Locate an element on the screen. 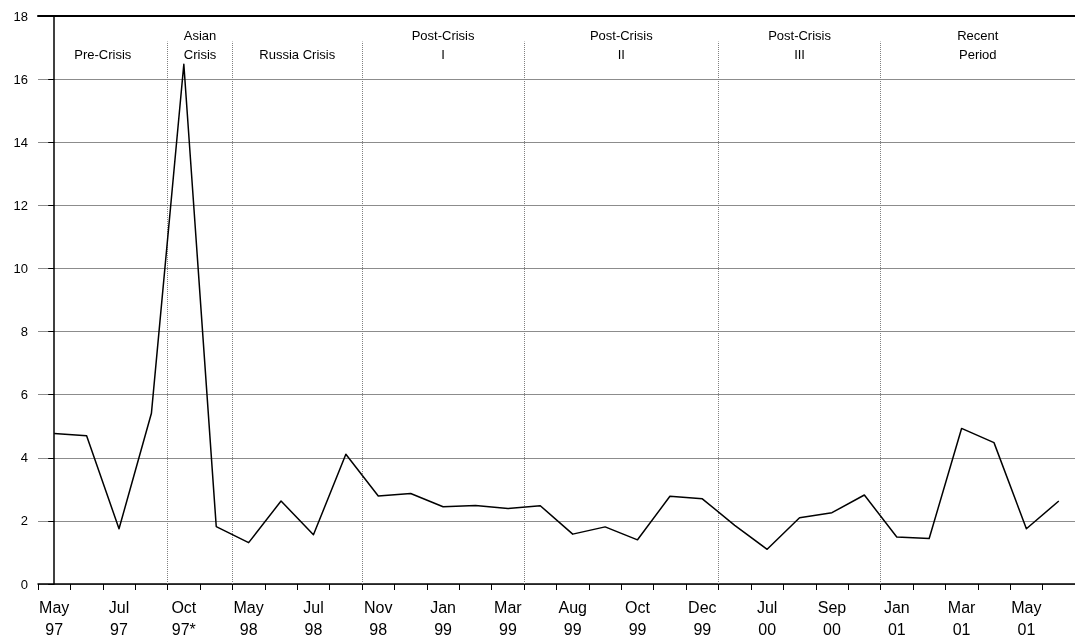  x-tick-label: Oct 97* is located at coordinates (184, 618).